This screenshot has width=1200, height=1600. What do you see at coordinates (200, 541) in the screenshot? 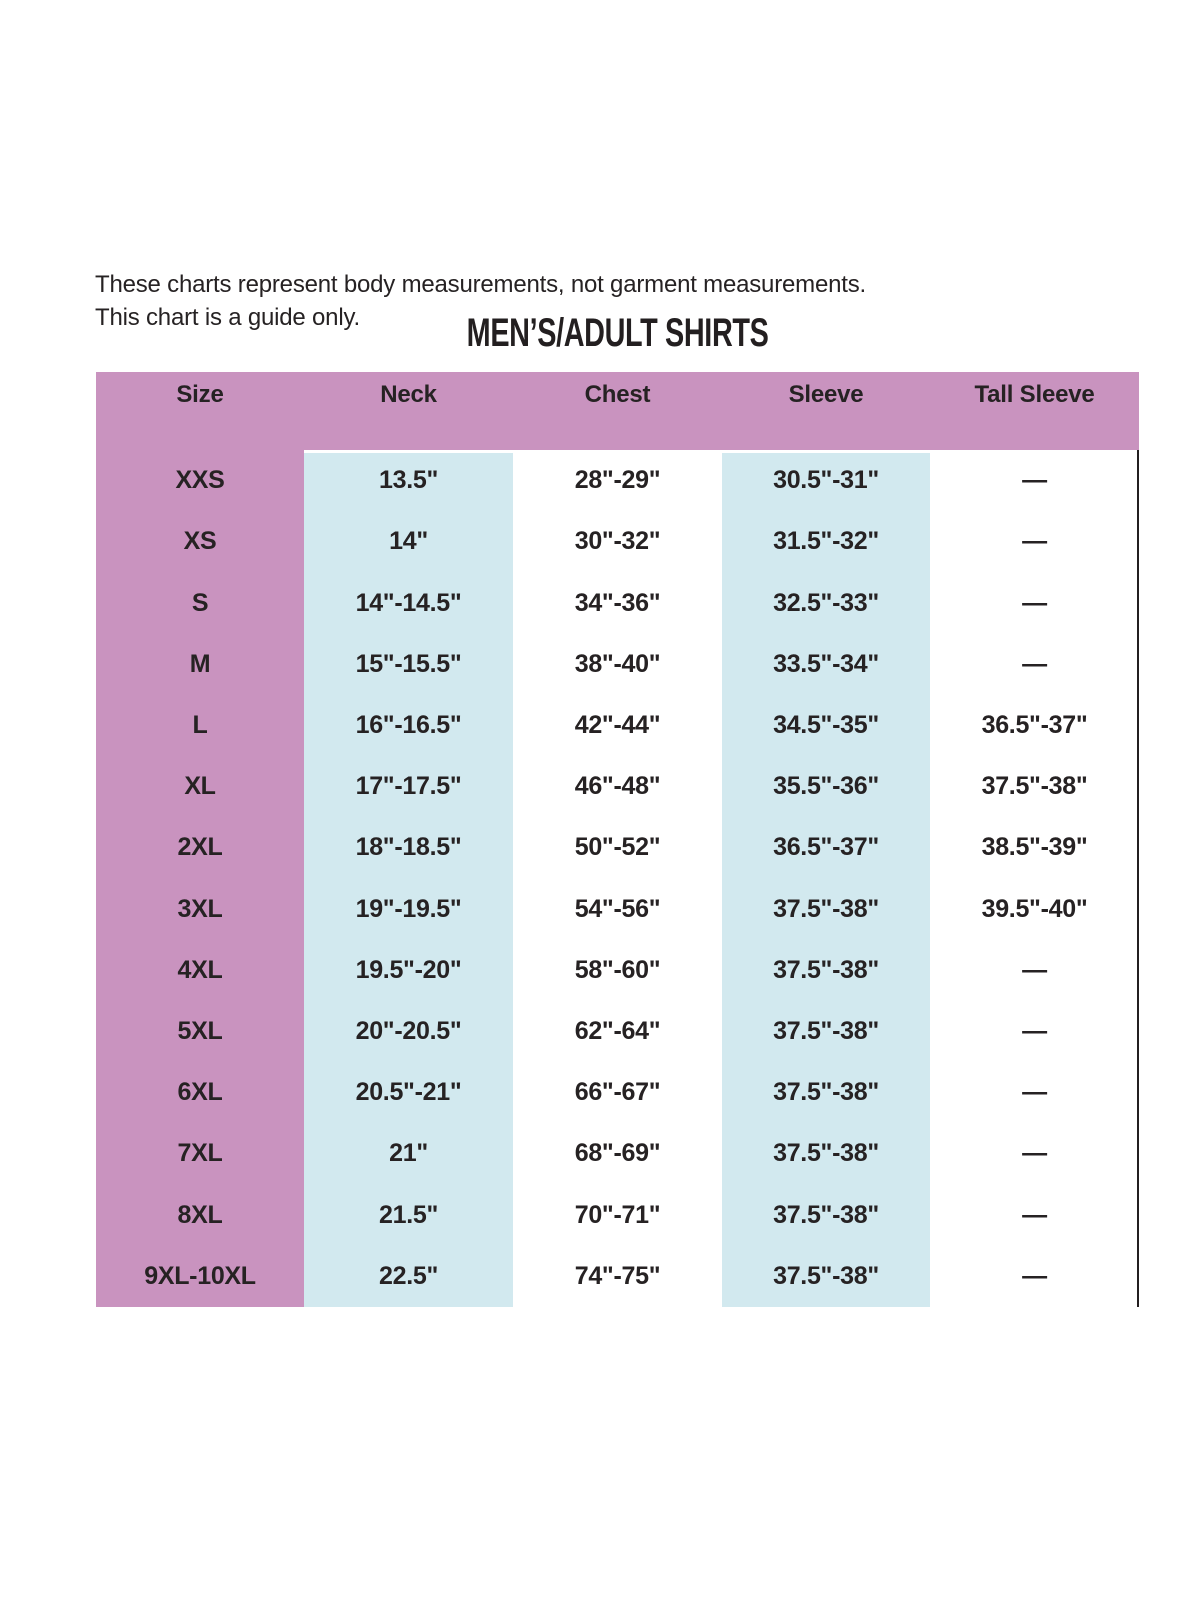
I see `size-cell: XS` at bounding box center [200, 541].